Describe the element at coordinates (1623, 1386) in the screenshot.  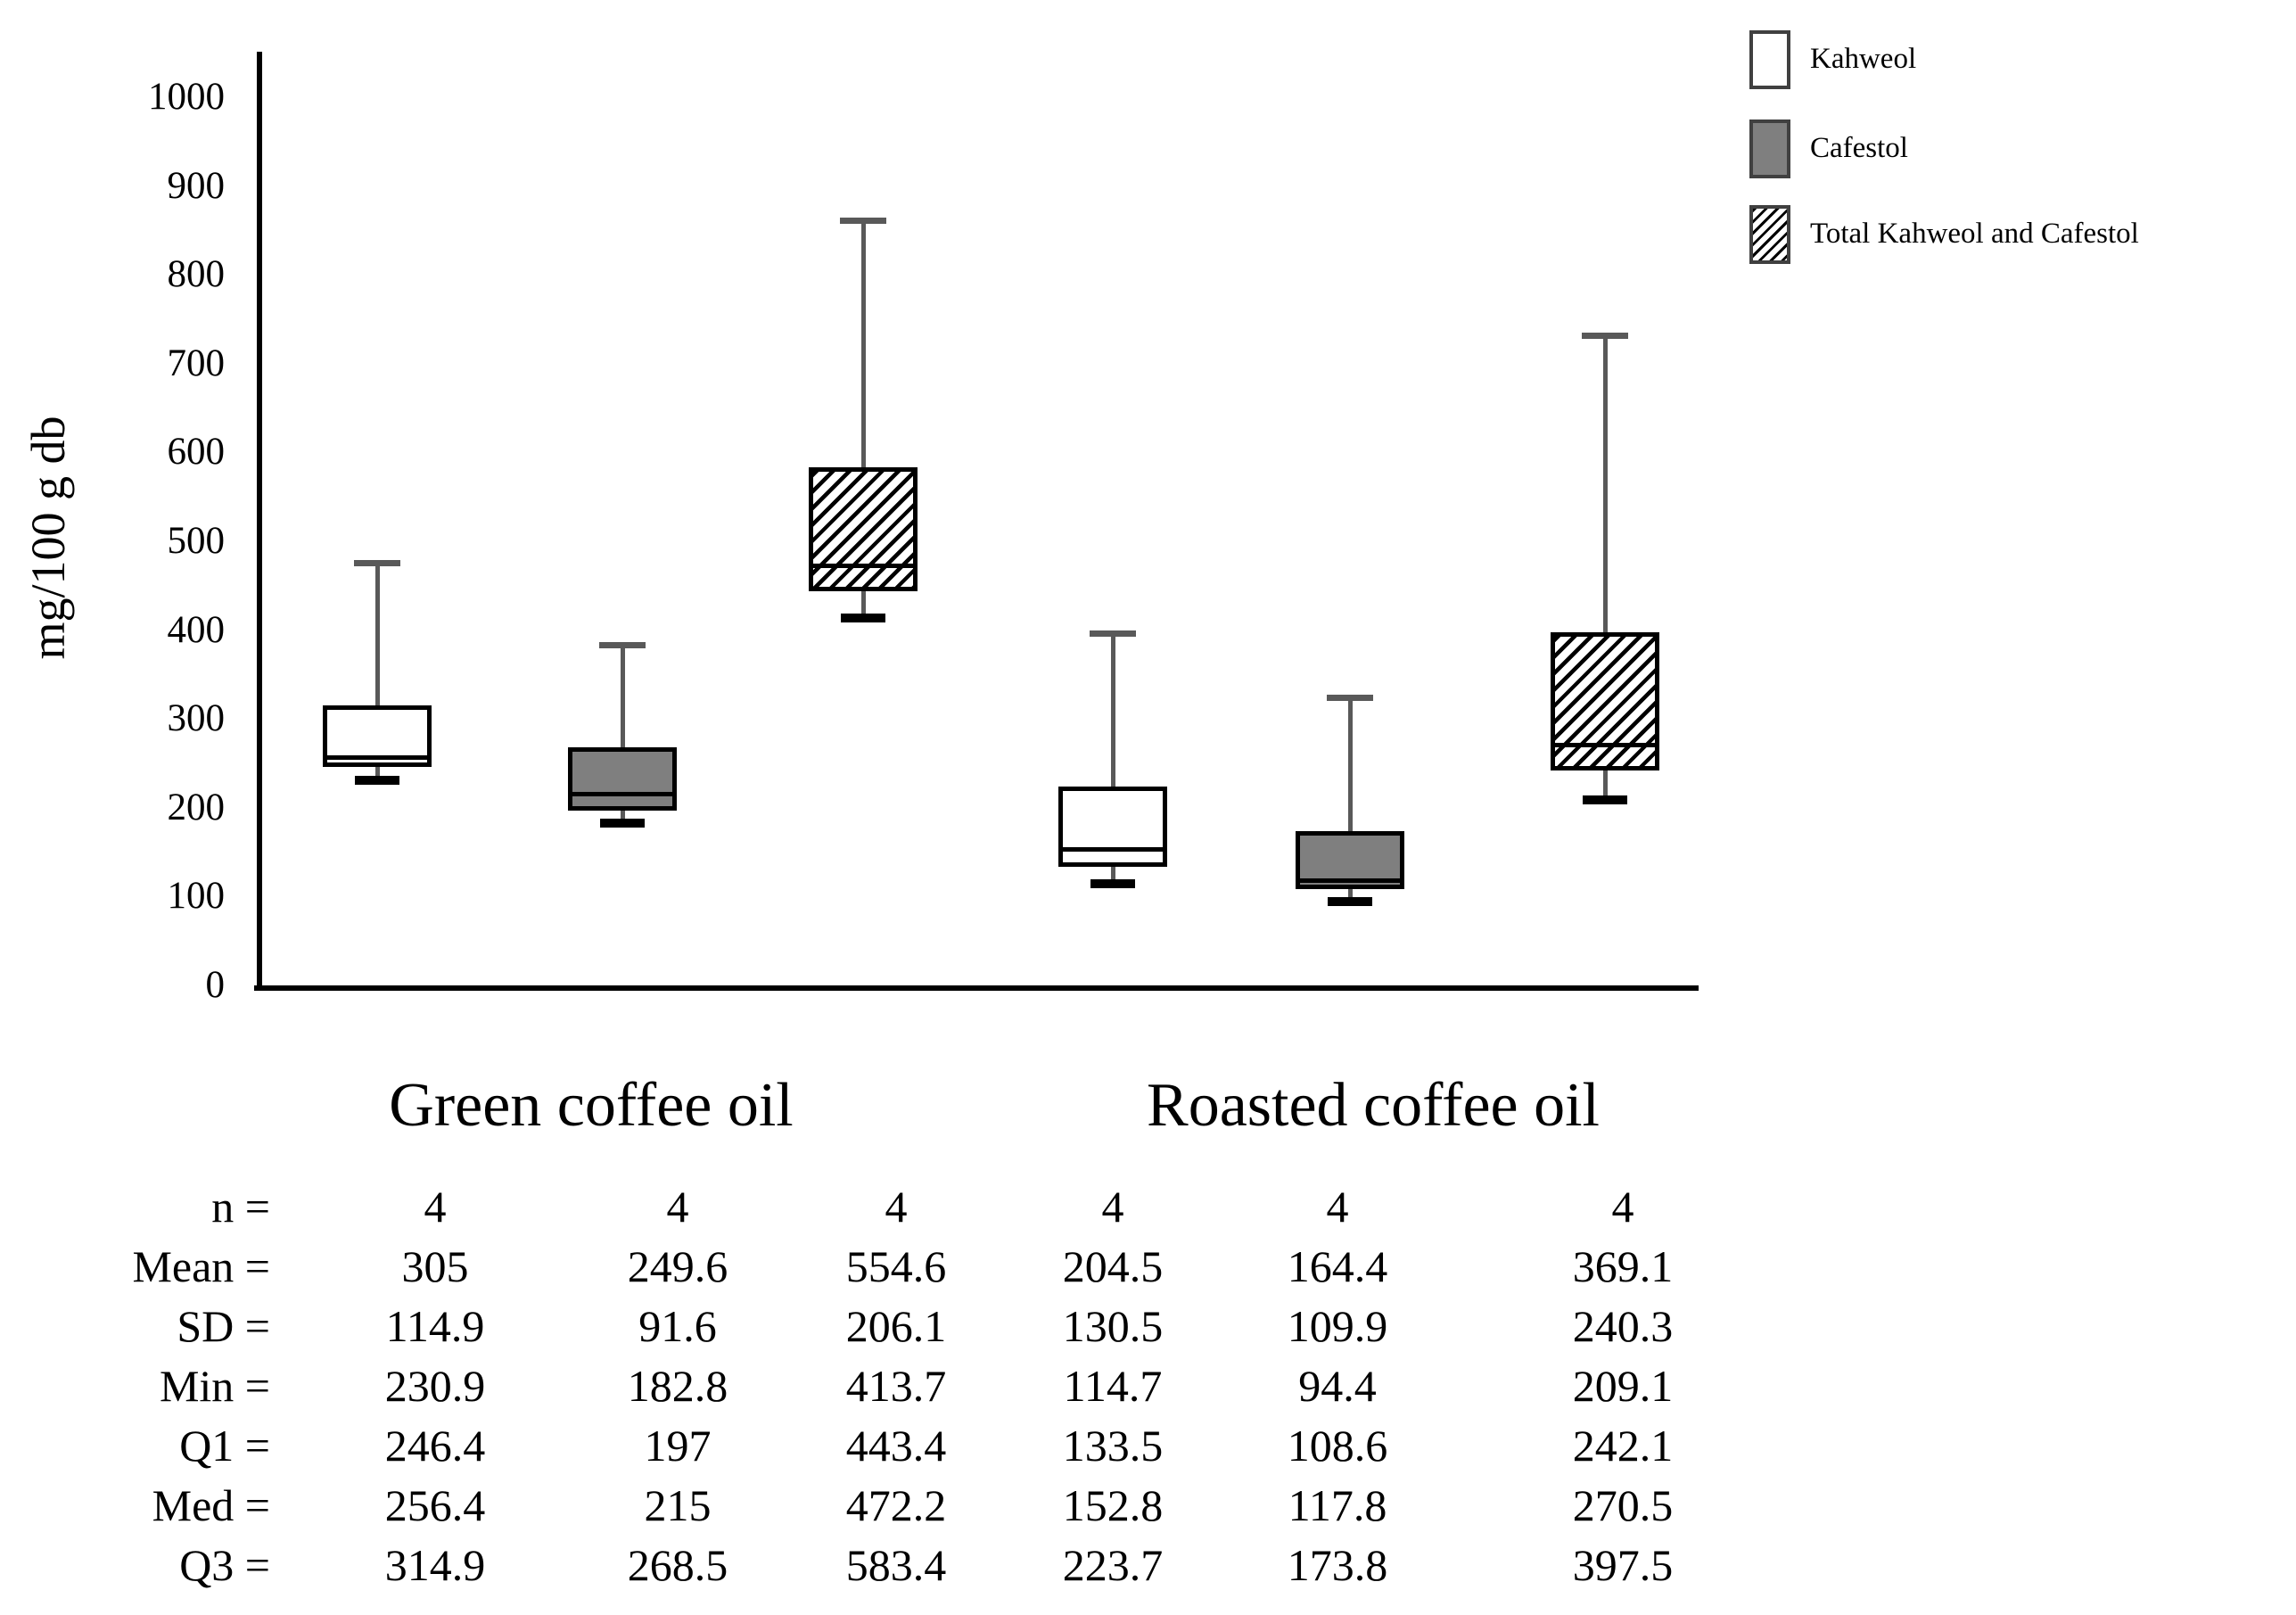
I see `stats-cell: 209.1` at that location.